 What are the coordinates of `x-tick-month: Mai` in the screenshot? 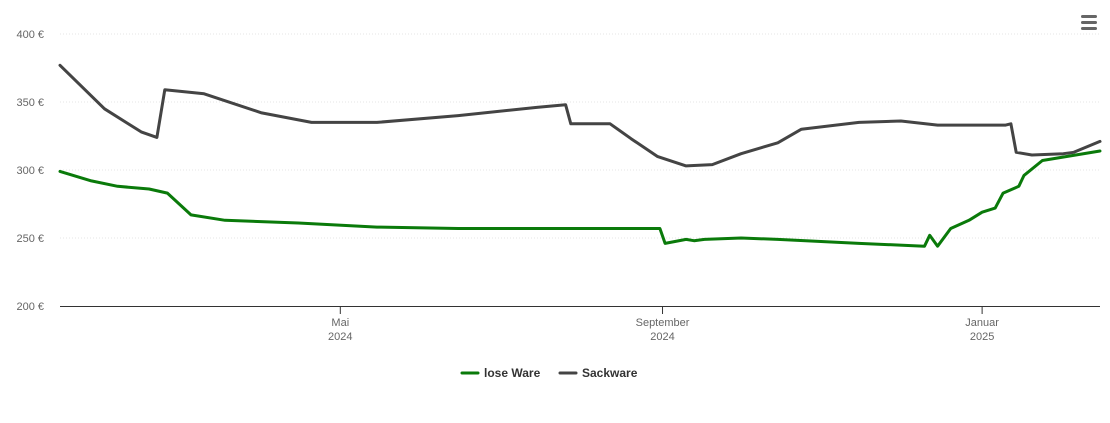 It's located at (340, 323).